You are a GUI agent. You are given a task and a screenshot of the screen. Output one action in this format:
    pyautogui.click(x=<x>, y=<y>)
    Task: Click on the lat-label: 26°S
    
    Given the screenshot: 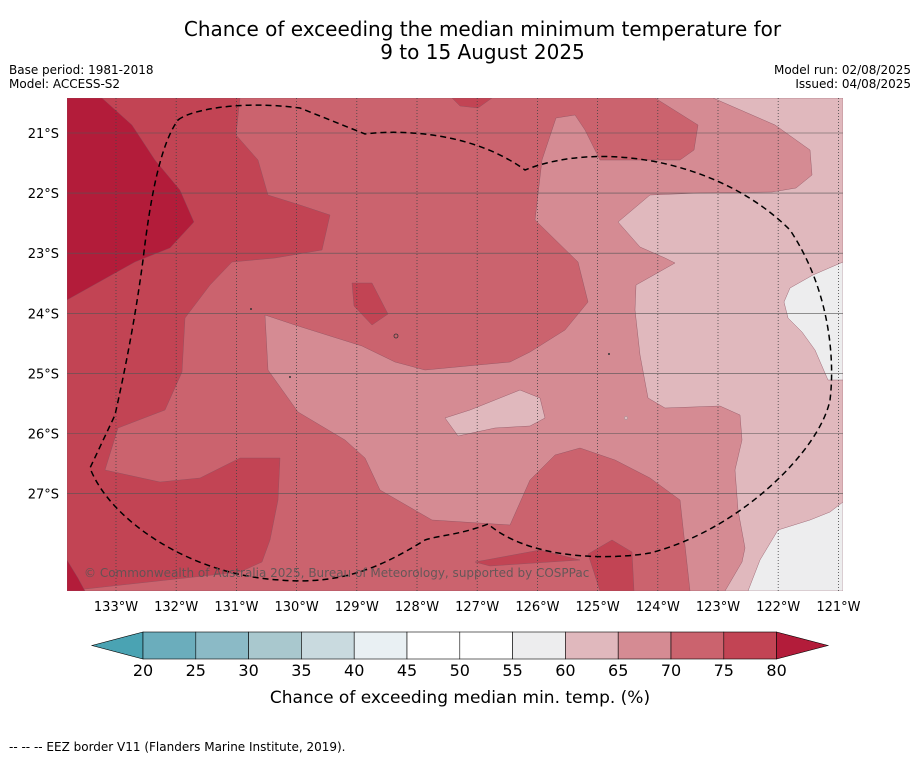 What is the action you would take?
    pyautogui.click(x=43, y=435)
    